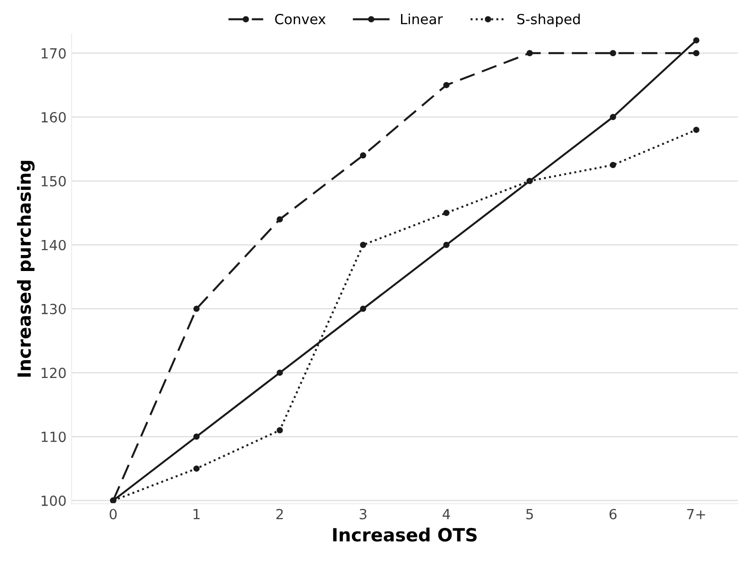 This screenshot has width=753, height=566. What do you see at coordinates (54, 437) in the screenshot?
I see `y-tick-label: 110` at bounding box center [54, 437].